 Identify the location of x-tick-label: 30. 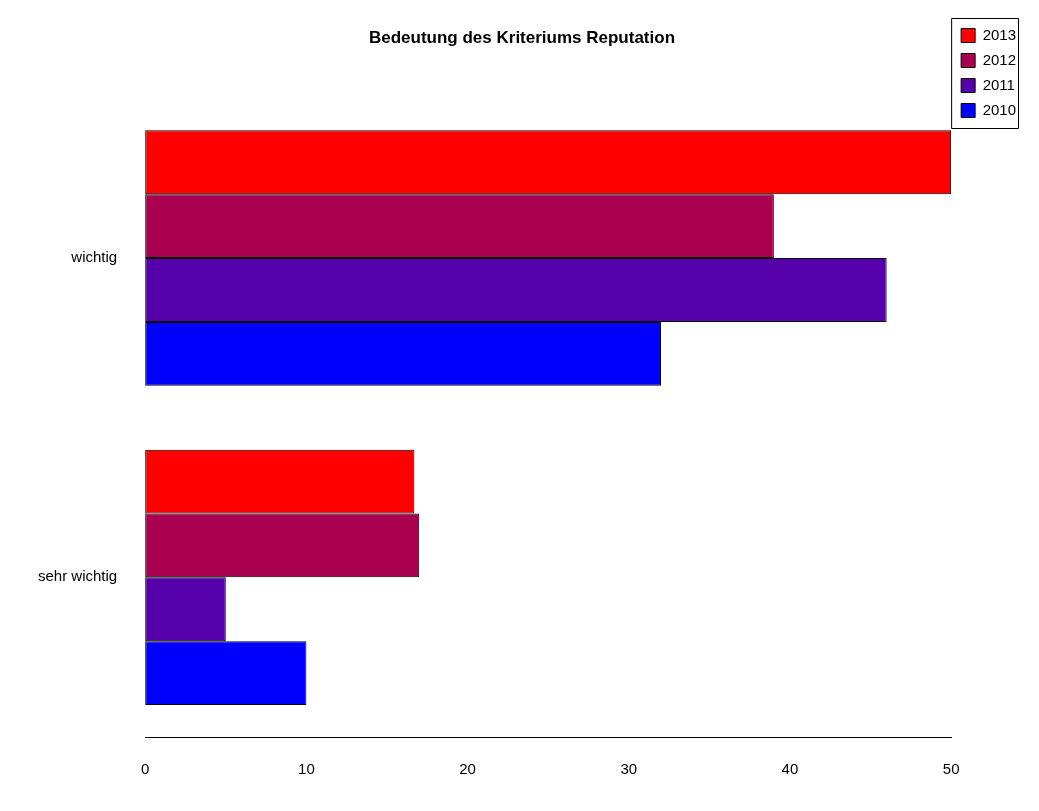
(629, 769).